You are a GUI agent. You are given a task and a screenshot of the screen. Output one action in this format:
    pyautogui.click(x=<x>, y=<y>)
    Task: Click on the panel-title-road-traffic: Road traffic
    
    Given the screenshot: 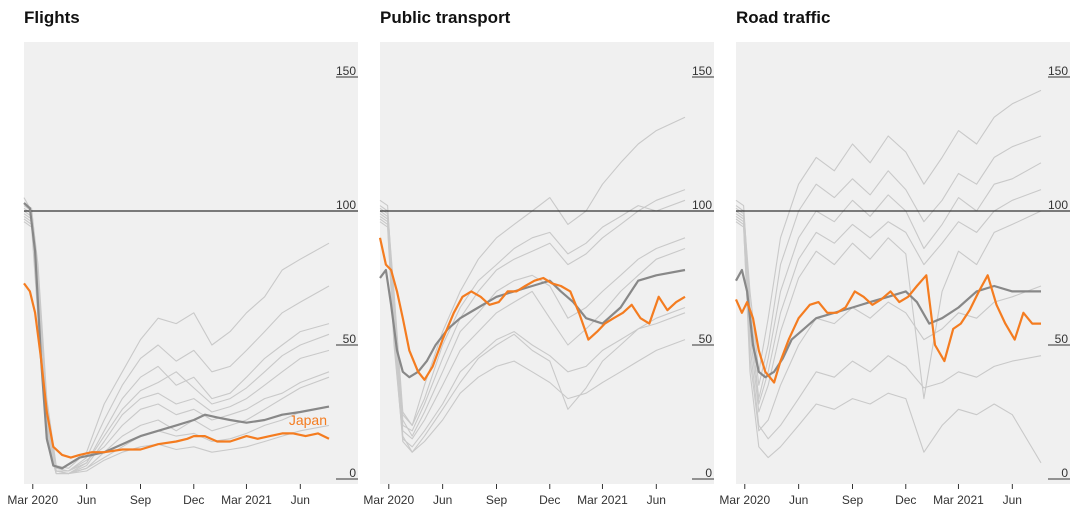 What is the action you would take?
    pyautogui.click(x=783, y=17)
    